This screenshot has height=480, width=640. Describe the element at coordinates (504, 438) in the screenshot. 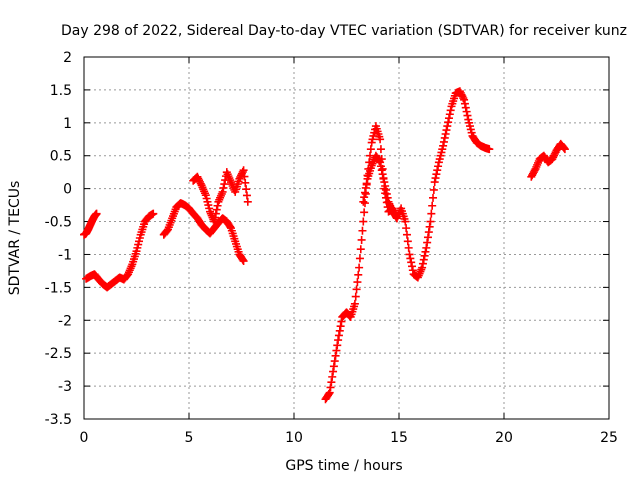

I see `x-tick-label: 20` at that location.